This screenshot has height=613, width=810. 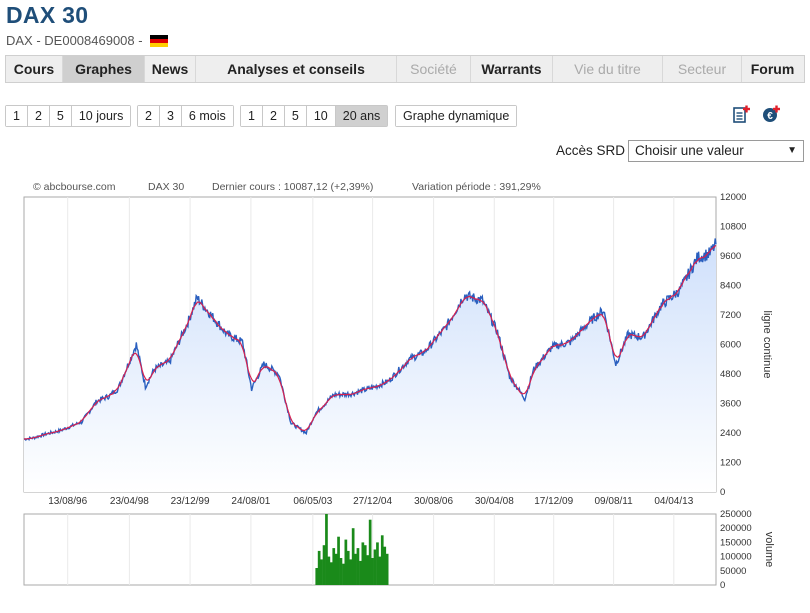 I want to click on x-tick-label: 04/04/13, so click(x=673, y=501).